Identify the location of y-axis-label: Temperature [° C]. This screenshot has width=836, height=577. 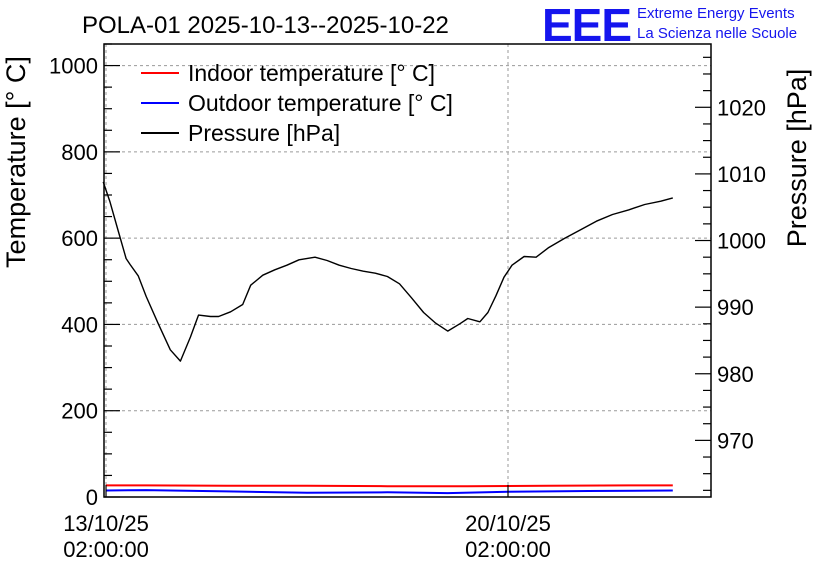
(16, 162).